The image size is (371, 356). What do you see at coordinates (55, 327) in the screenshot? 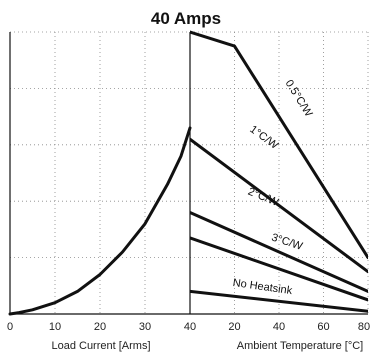
I see `tick-label-left: 10` at bounding box center [55, 327].